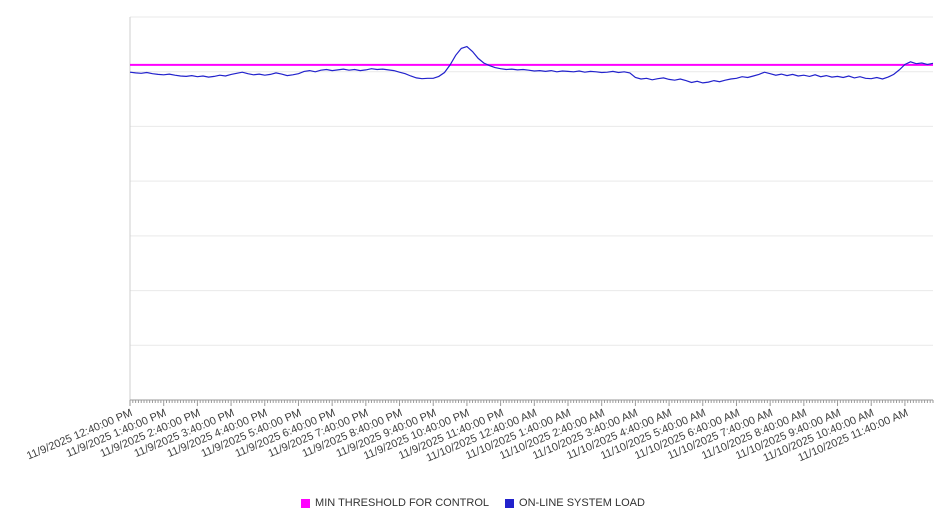 Image resolution: width=946 pixels, height=526 pixels. I want to click on x-axis-label: 11/9/2025 1:40:00 PM, so click(116, 434).